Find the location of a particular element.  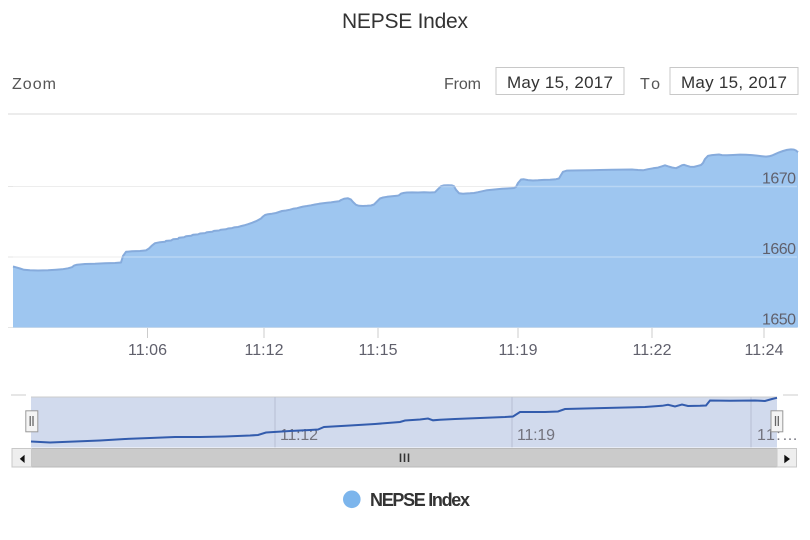

svg-text: Zoom is located at coordinates (34, 84).